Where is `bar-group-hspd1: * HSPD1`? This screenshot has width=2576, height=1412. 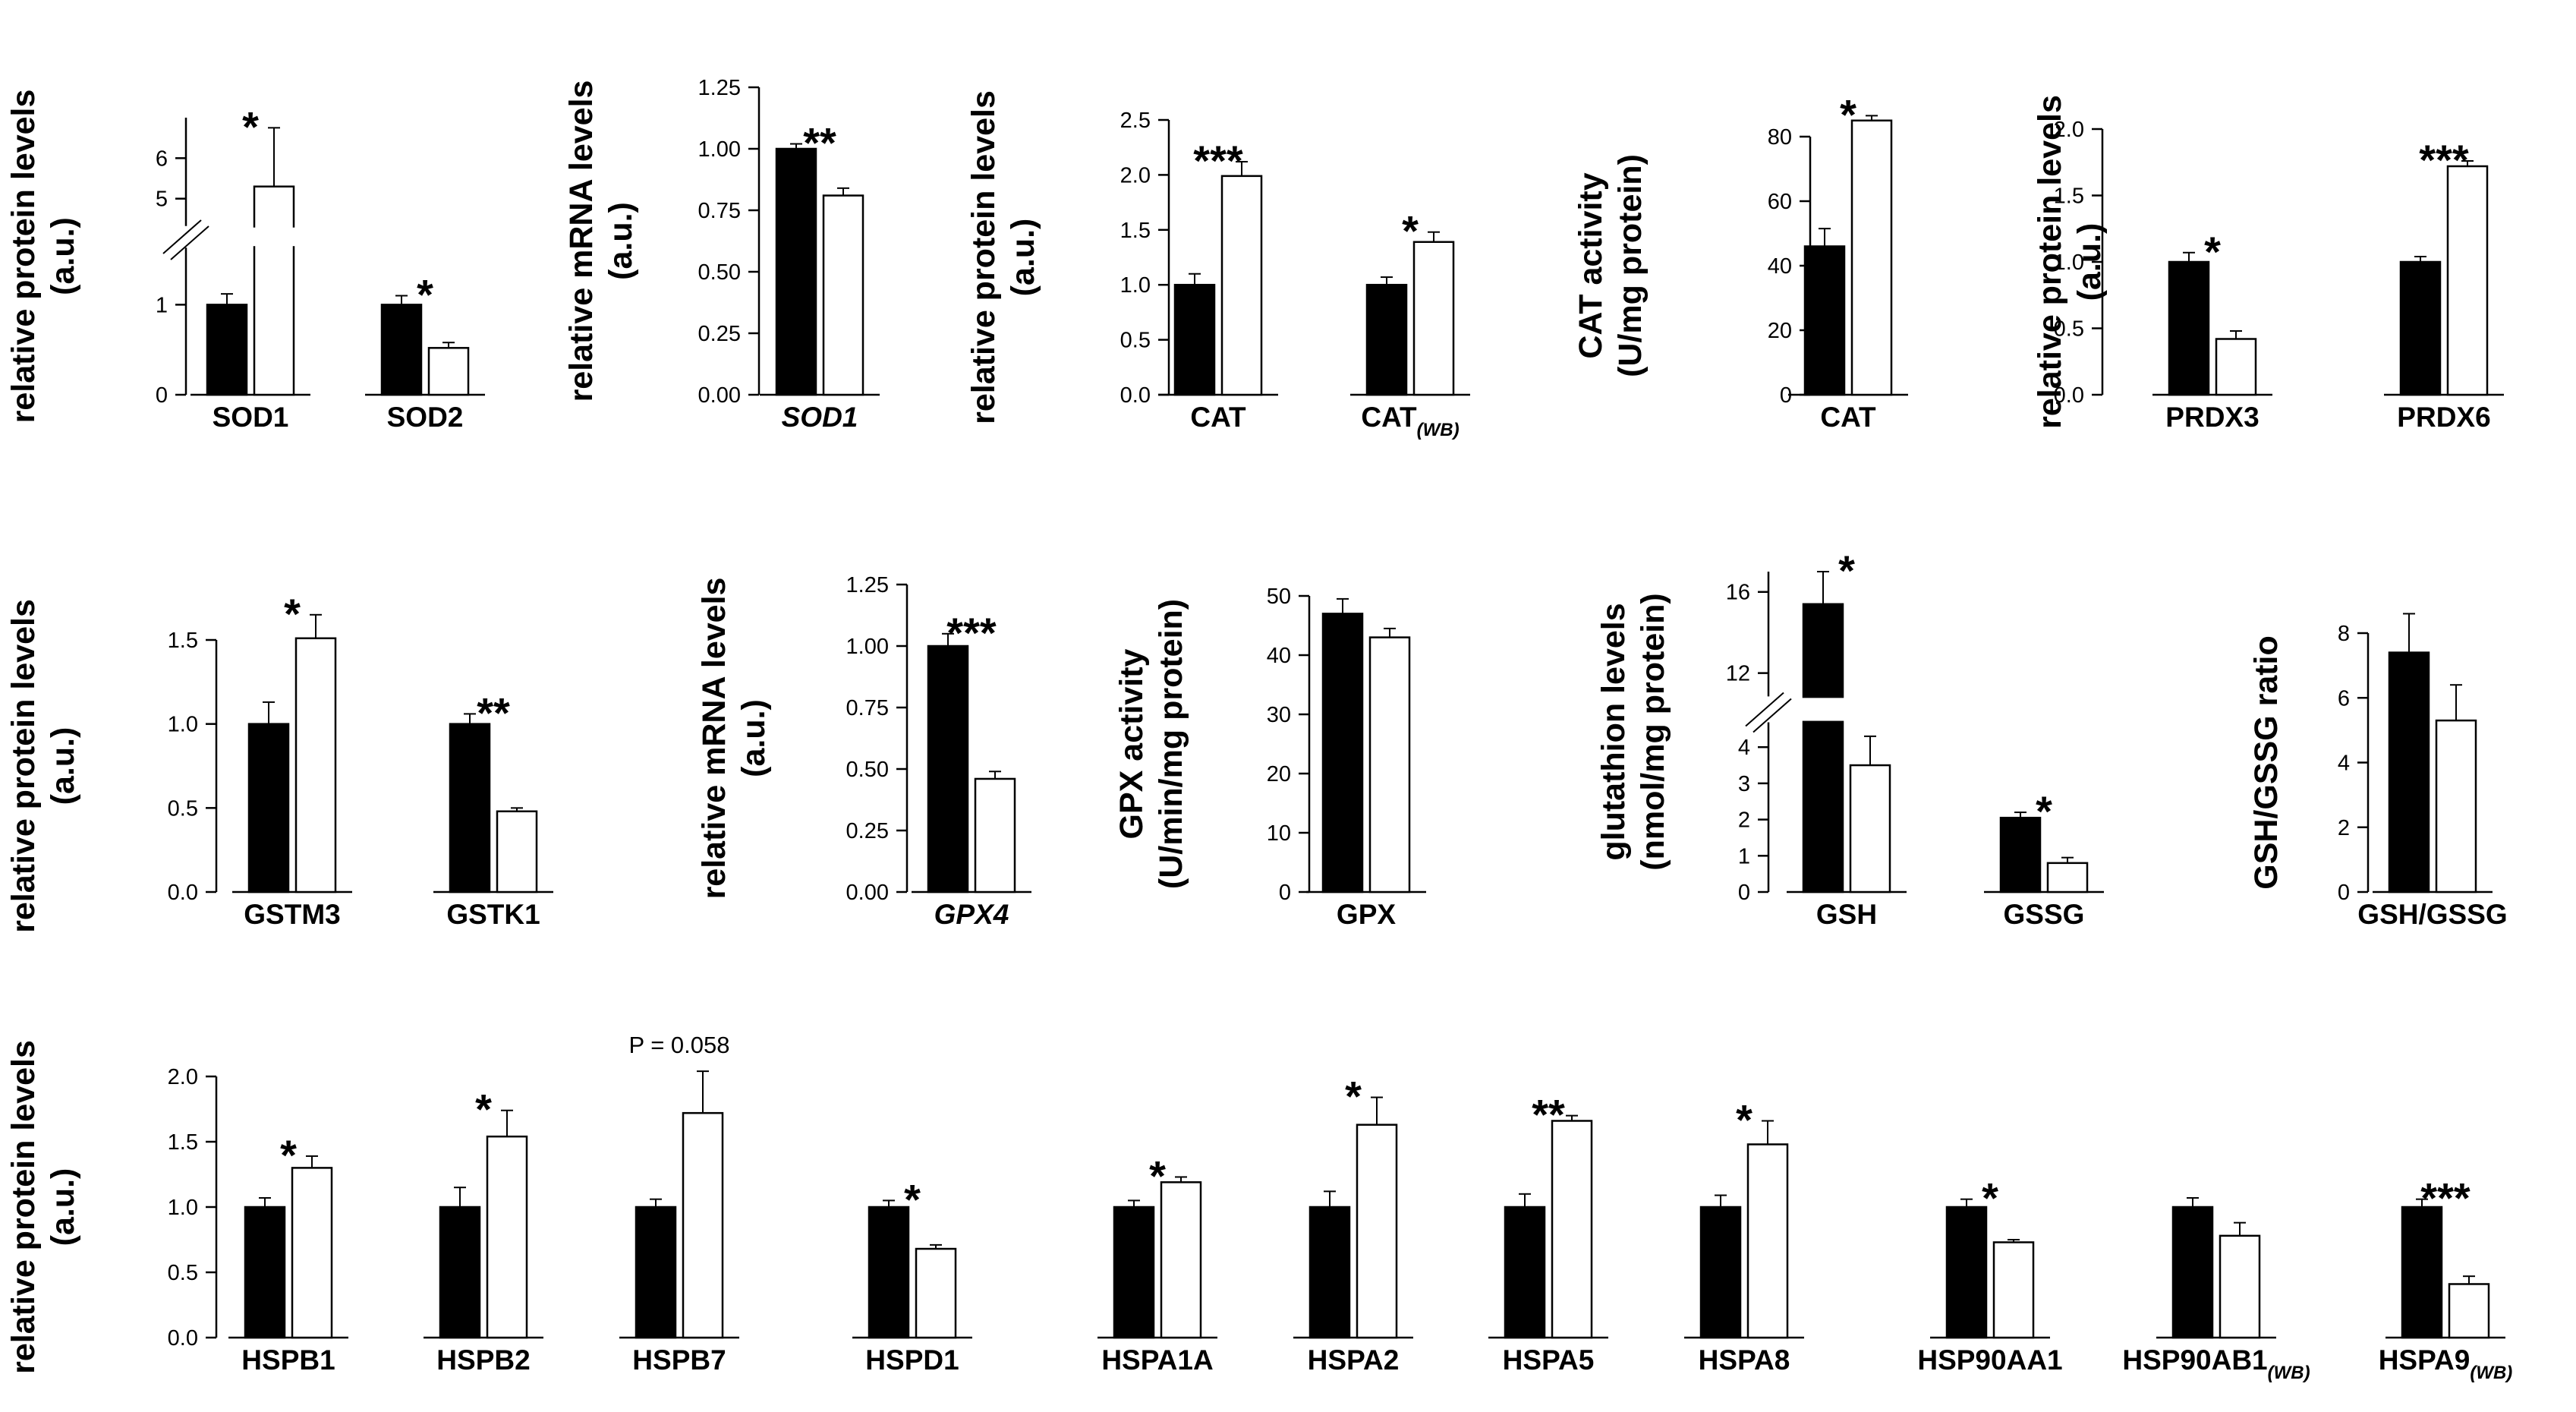
bar-group-hspd1: * HSPD1 is located at coordinates (912, 1275).